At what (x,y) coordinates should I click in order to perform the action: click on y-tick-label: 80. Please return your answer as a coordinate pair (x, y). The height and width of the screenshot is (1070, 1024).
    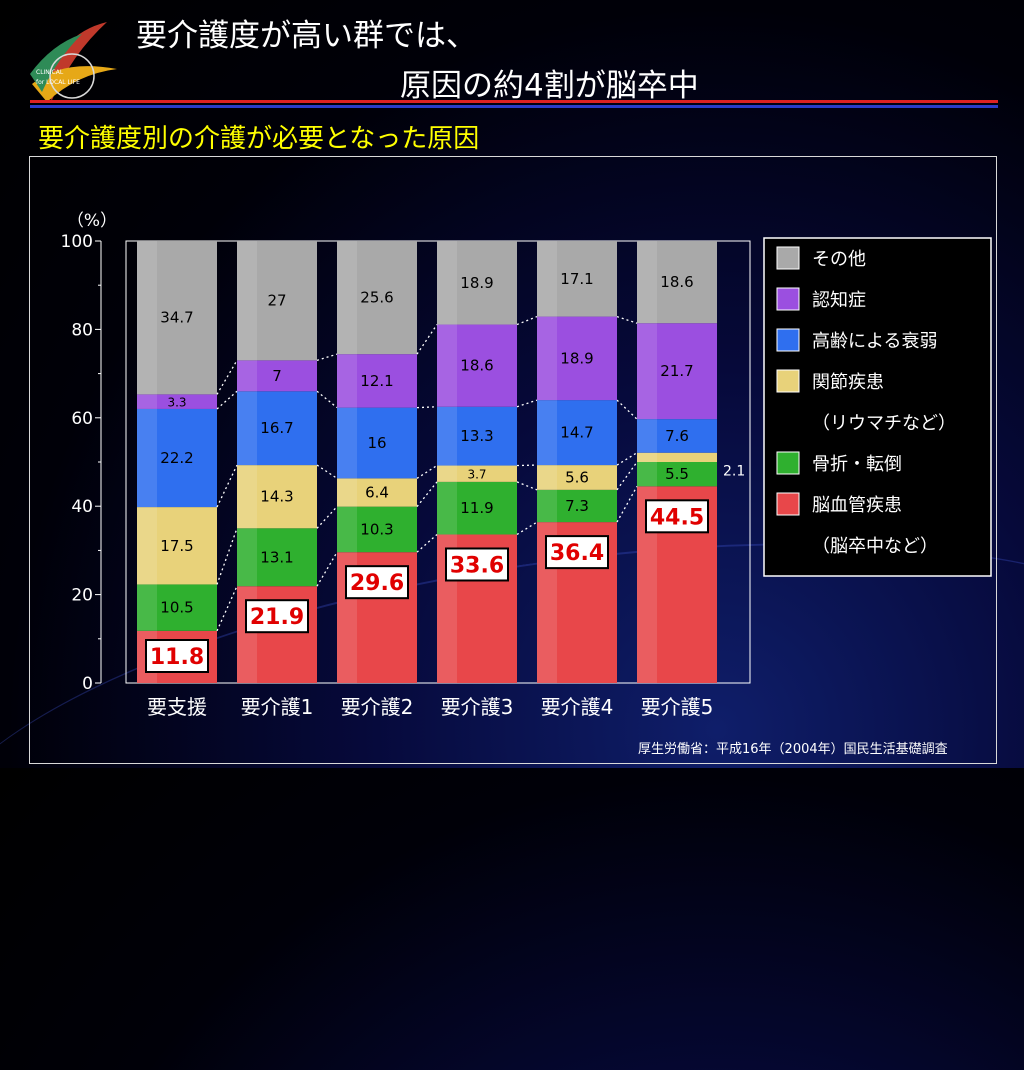
    Looking at the image, I should click on (82, 330).